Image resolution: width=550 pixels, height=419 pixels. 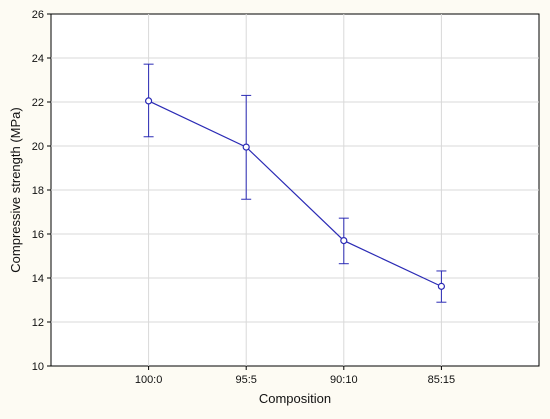 What do you see at coordinates (38, 367) in the screenshot?
I see `y-tick-label: 10` at bounding box center [38, 367].